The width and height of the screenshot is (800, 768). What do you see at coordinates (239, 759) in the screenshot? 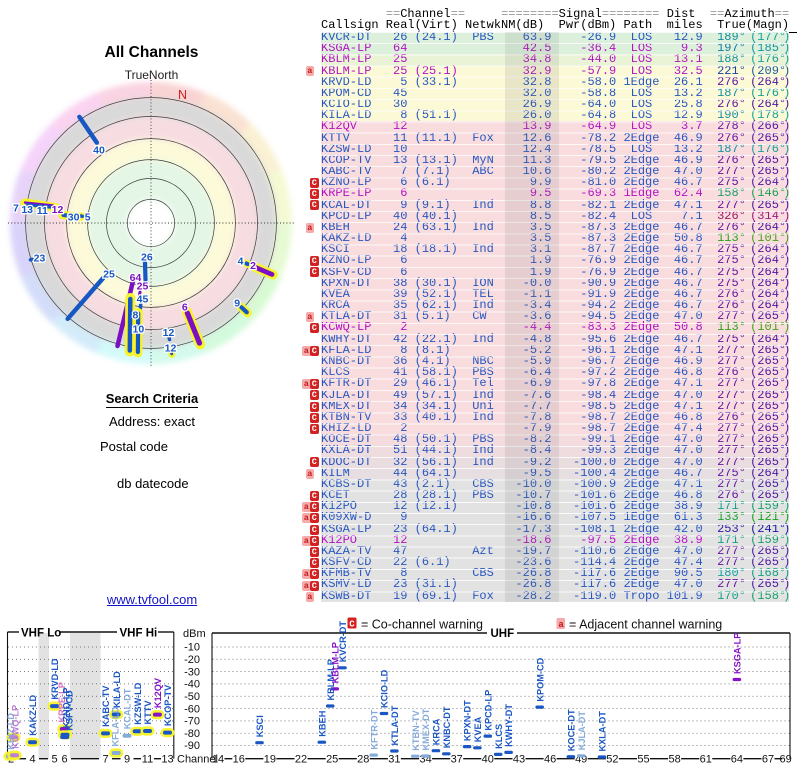
I see `svg-text: 16` at bounding box center [239, 759].